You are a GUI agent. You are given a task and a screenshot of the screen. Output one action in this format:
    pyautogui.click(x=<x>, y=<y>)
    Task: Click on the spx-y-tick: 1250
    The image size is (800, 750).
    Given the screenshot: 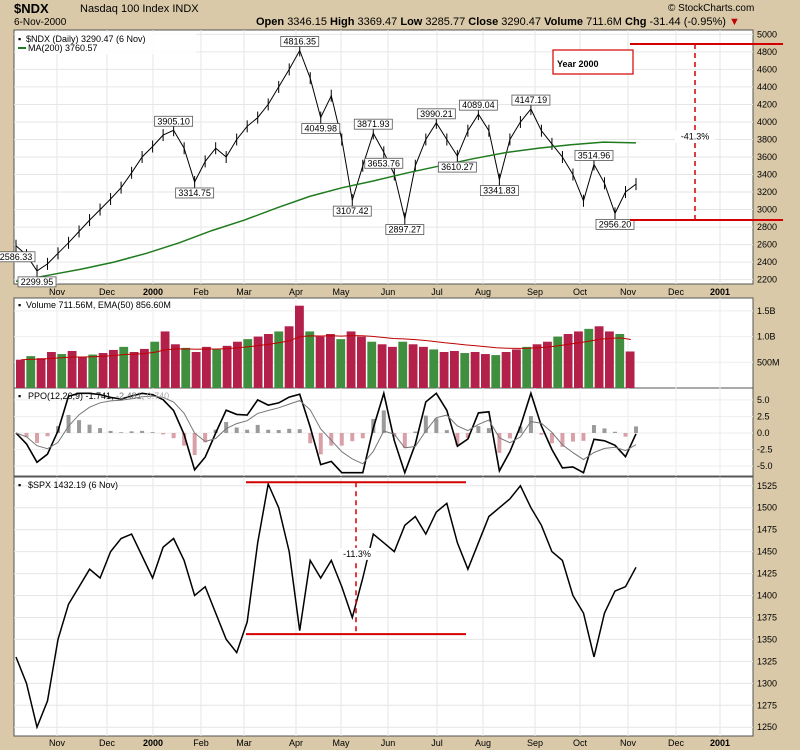 What is the action you would take?
    pyautogui.click(x=767, y=727)
    